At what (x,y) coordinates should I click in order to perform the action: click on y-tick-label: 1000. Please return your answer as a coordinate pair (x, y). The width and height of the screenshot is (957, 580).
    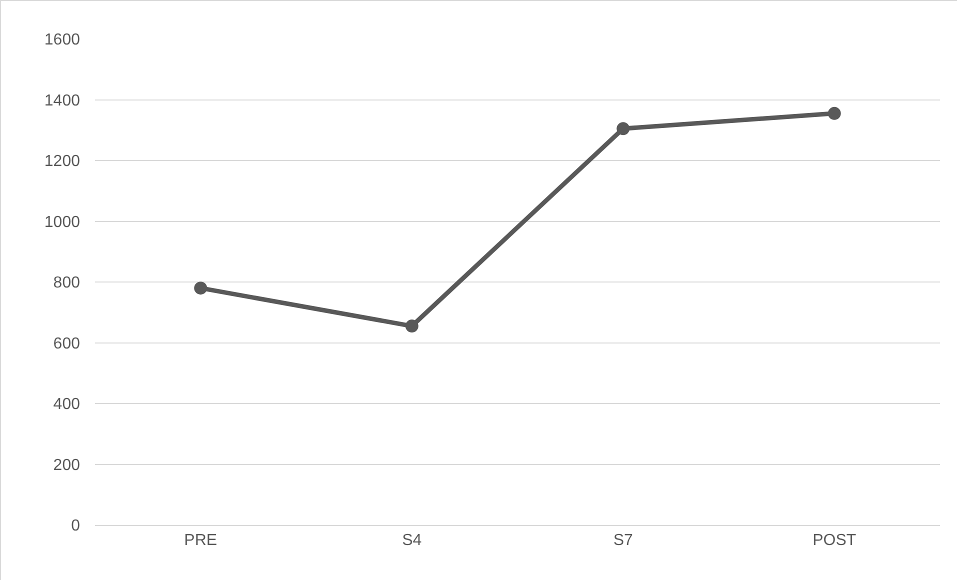
    Looking at the image, I should click on (62, 222).